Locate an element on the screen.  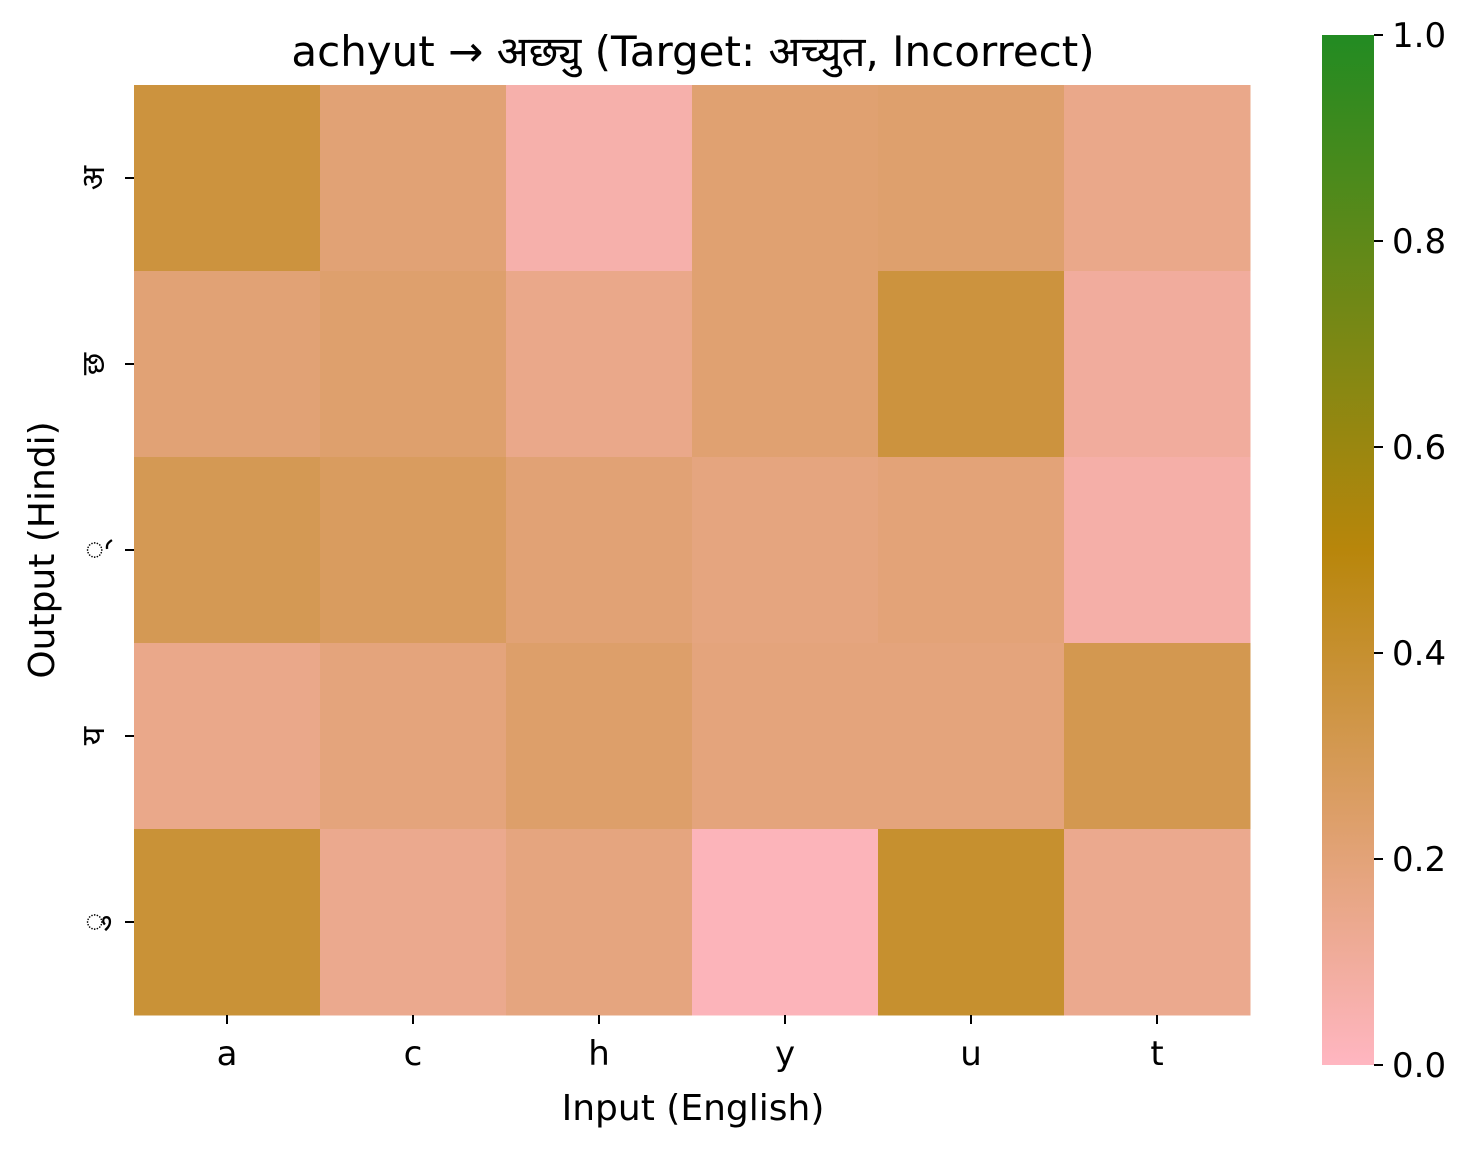
x-tick-label: y is located at coordinates (785, 1054).